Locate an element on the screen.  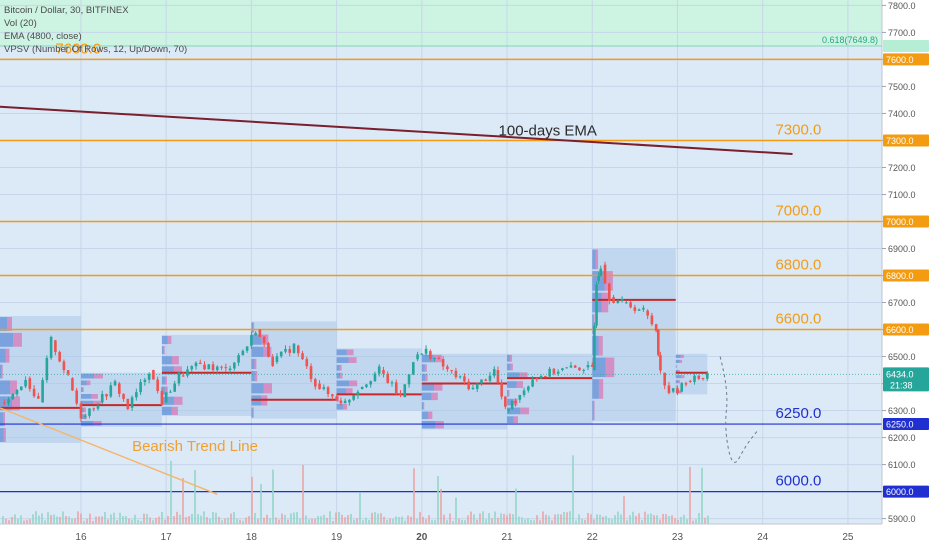
level-label: 7300.0 is located at coordinates (798, 129).